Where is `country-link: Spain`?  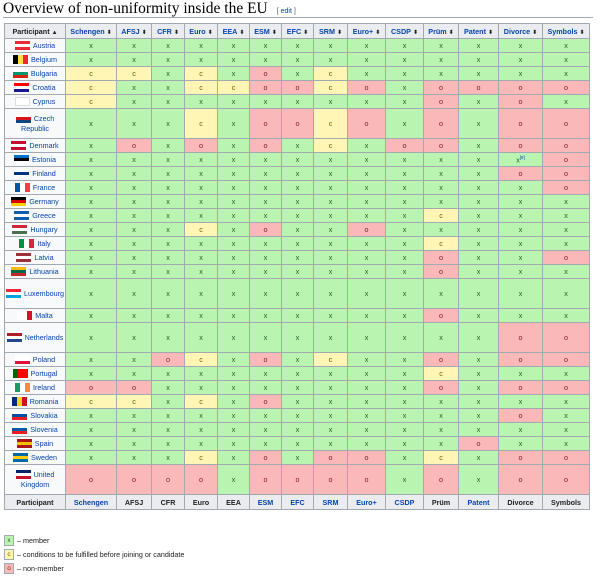 country-link: Spain is located at coordinates (44, 443).